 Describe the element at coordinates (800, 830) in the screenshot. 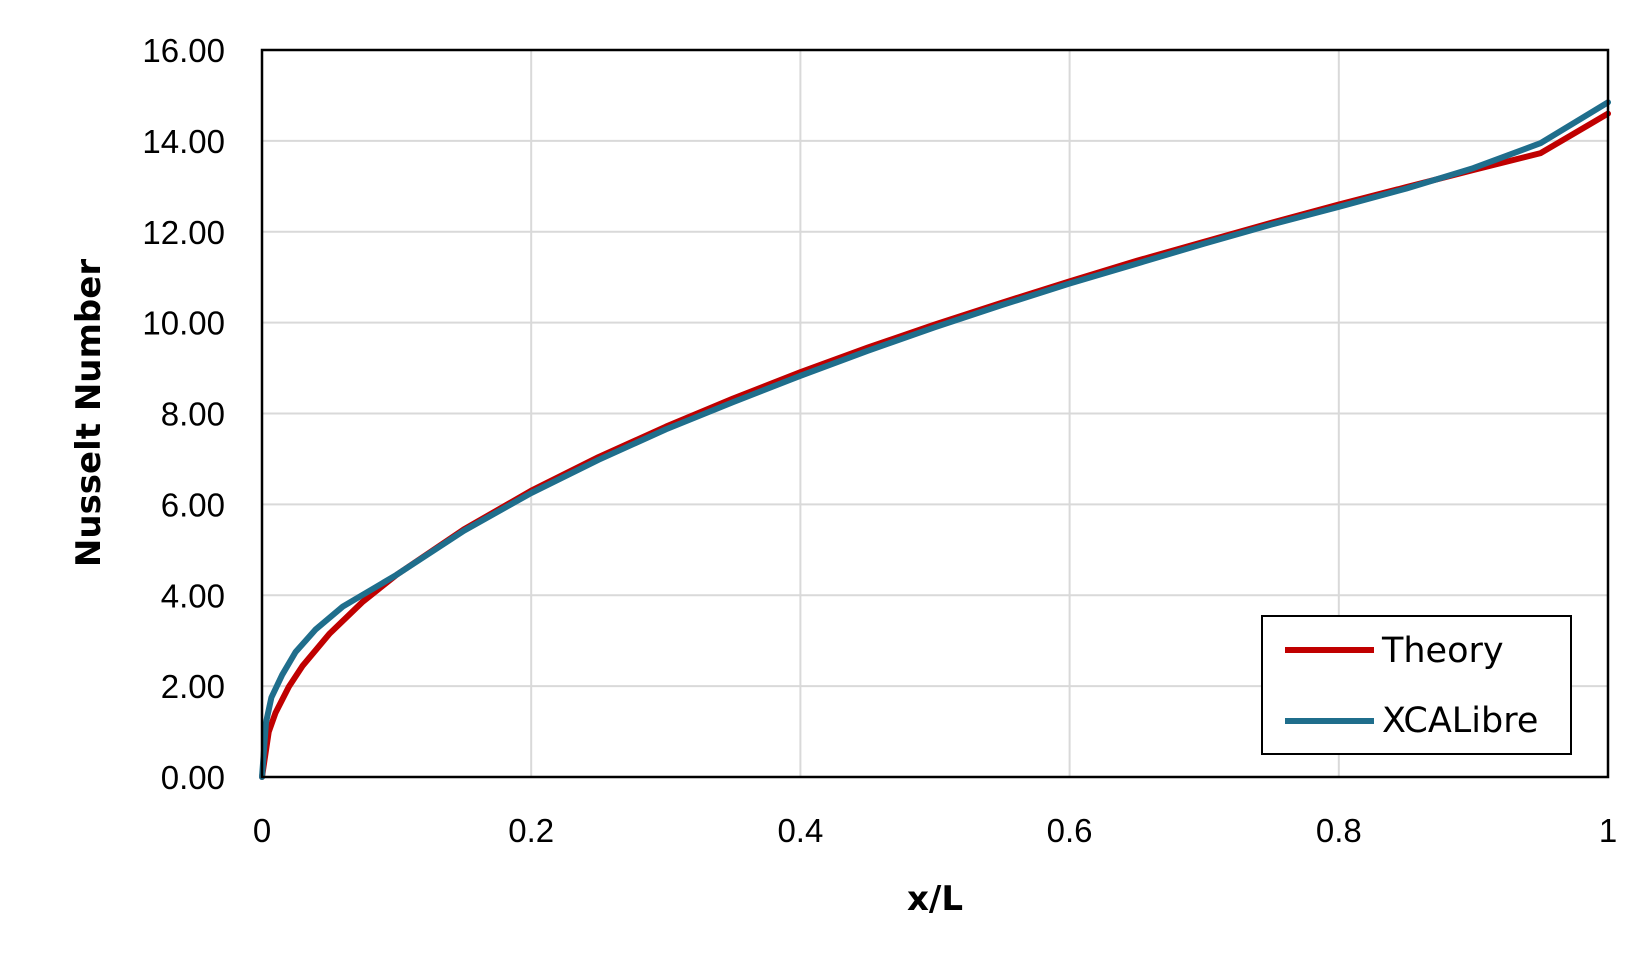

I see `x-tick-label: 0.4` at that location.